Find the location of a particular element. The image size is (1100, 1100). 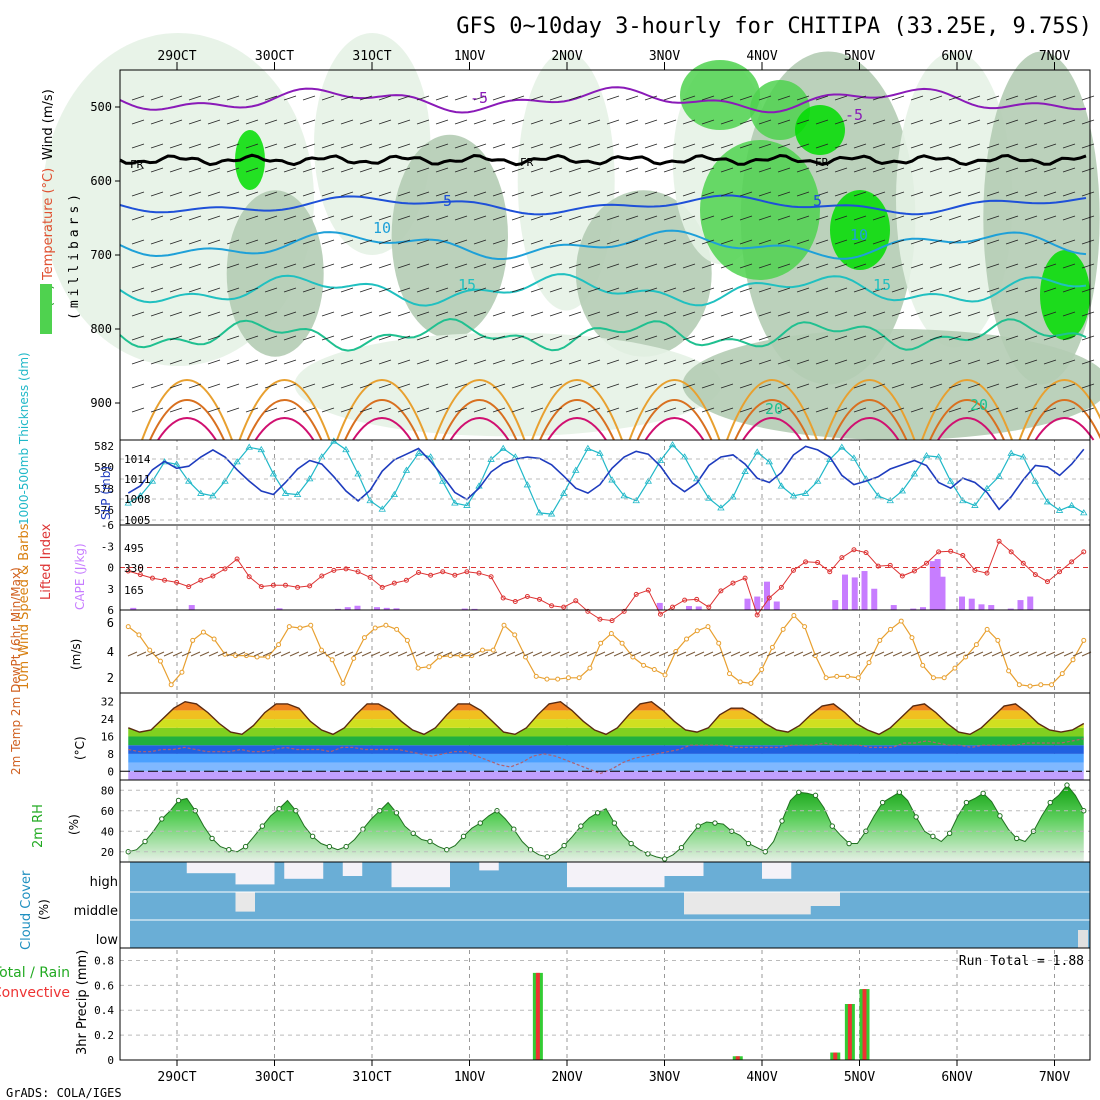

rh-shading is located at coordinates (891, 384).